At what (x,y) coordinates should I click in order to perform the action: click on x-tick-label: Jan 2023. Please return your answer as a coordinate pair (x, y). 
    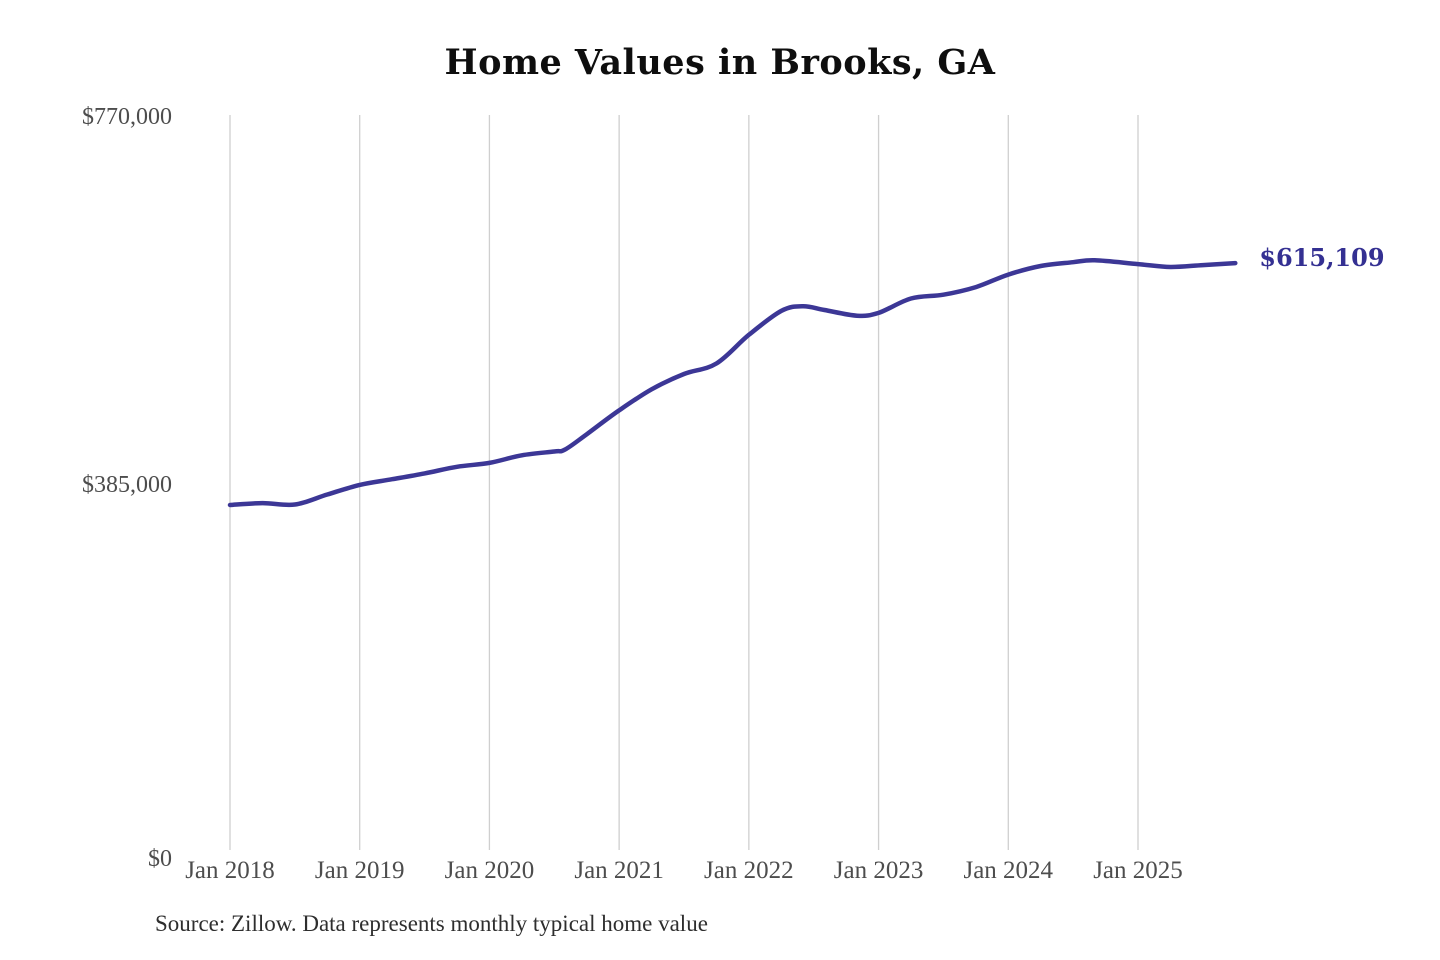
    Looking at the image, I should click on (878, 870).